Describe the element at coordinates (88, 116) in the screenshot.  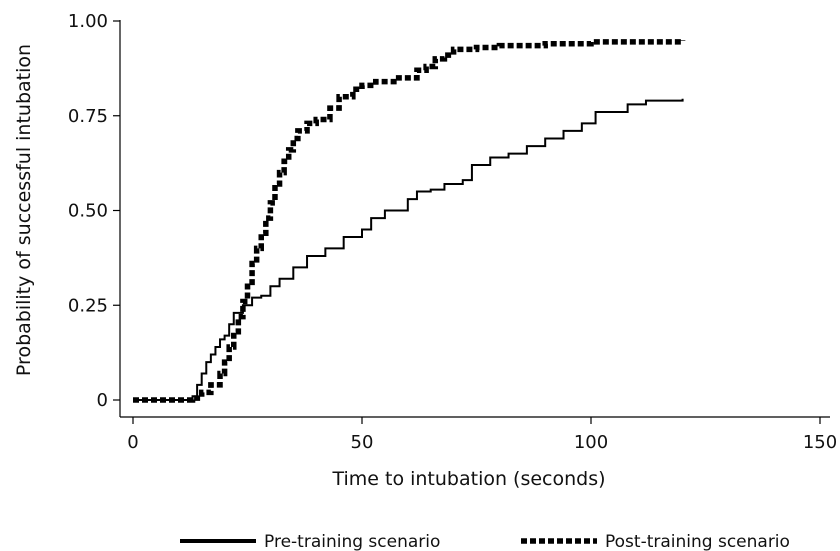
I see `y-tick-label: 0.75` at that location.